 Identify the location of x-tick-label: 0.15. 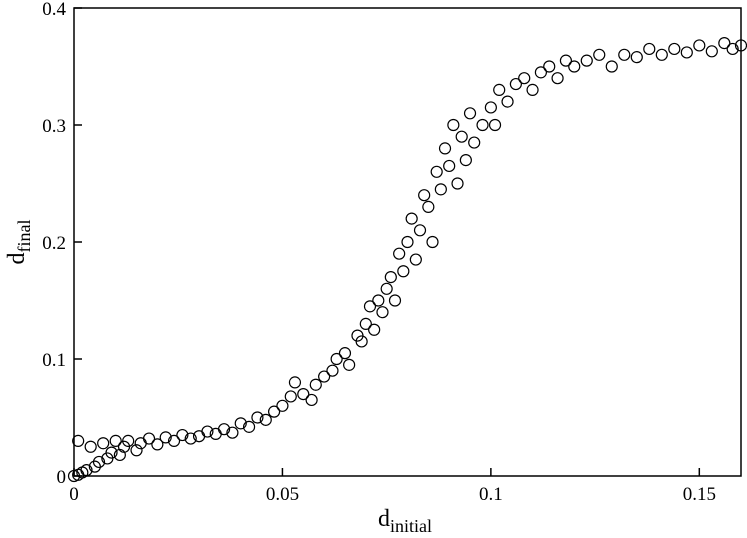
(699, 494).